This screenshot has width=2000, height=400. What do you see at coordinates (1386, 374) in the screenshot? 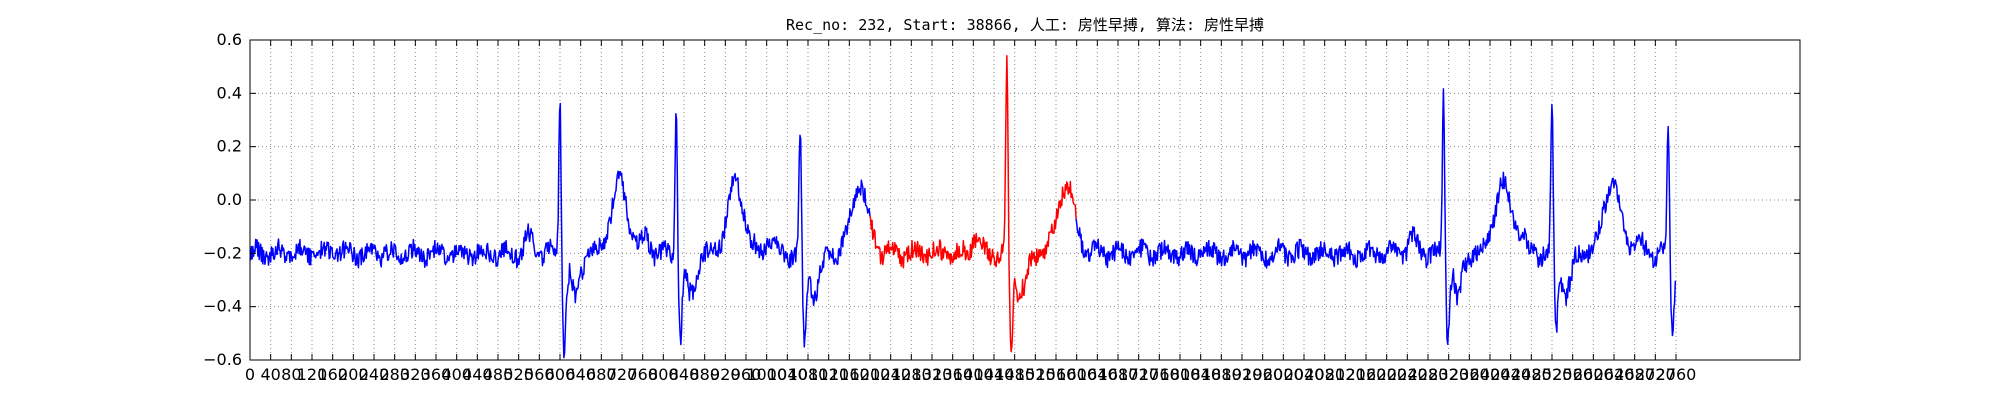
I see `x-tick-label: 2200` at bounding box center [1386, 374].